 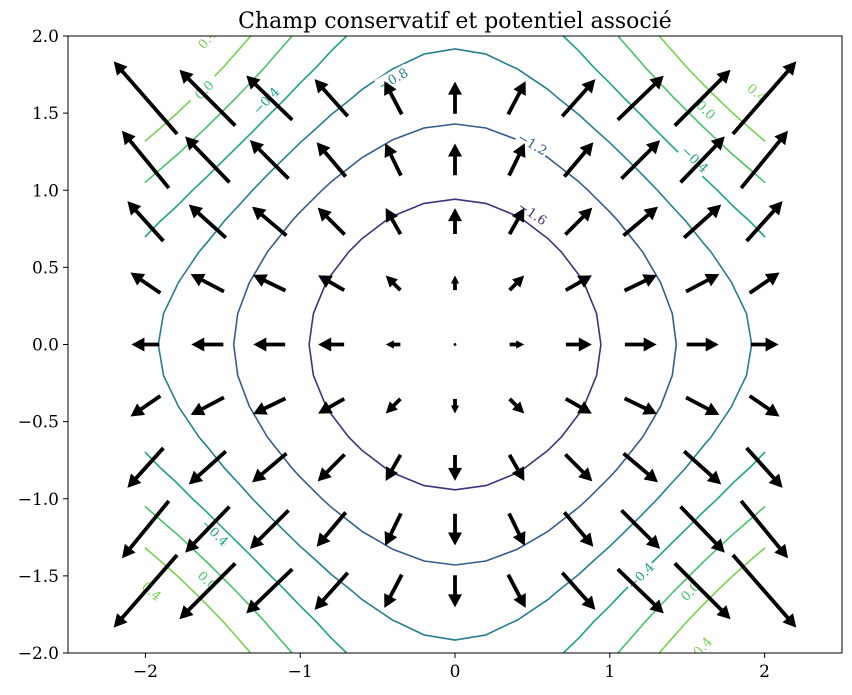 What do you see at coordinates (45, 191) in the screenshot?
I see `y-tick-label: 1.0` at bounding box center [45, 191].